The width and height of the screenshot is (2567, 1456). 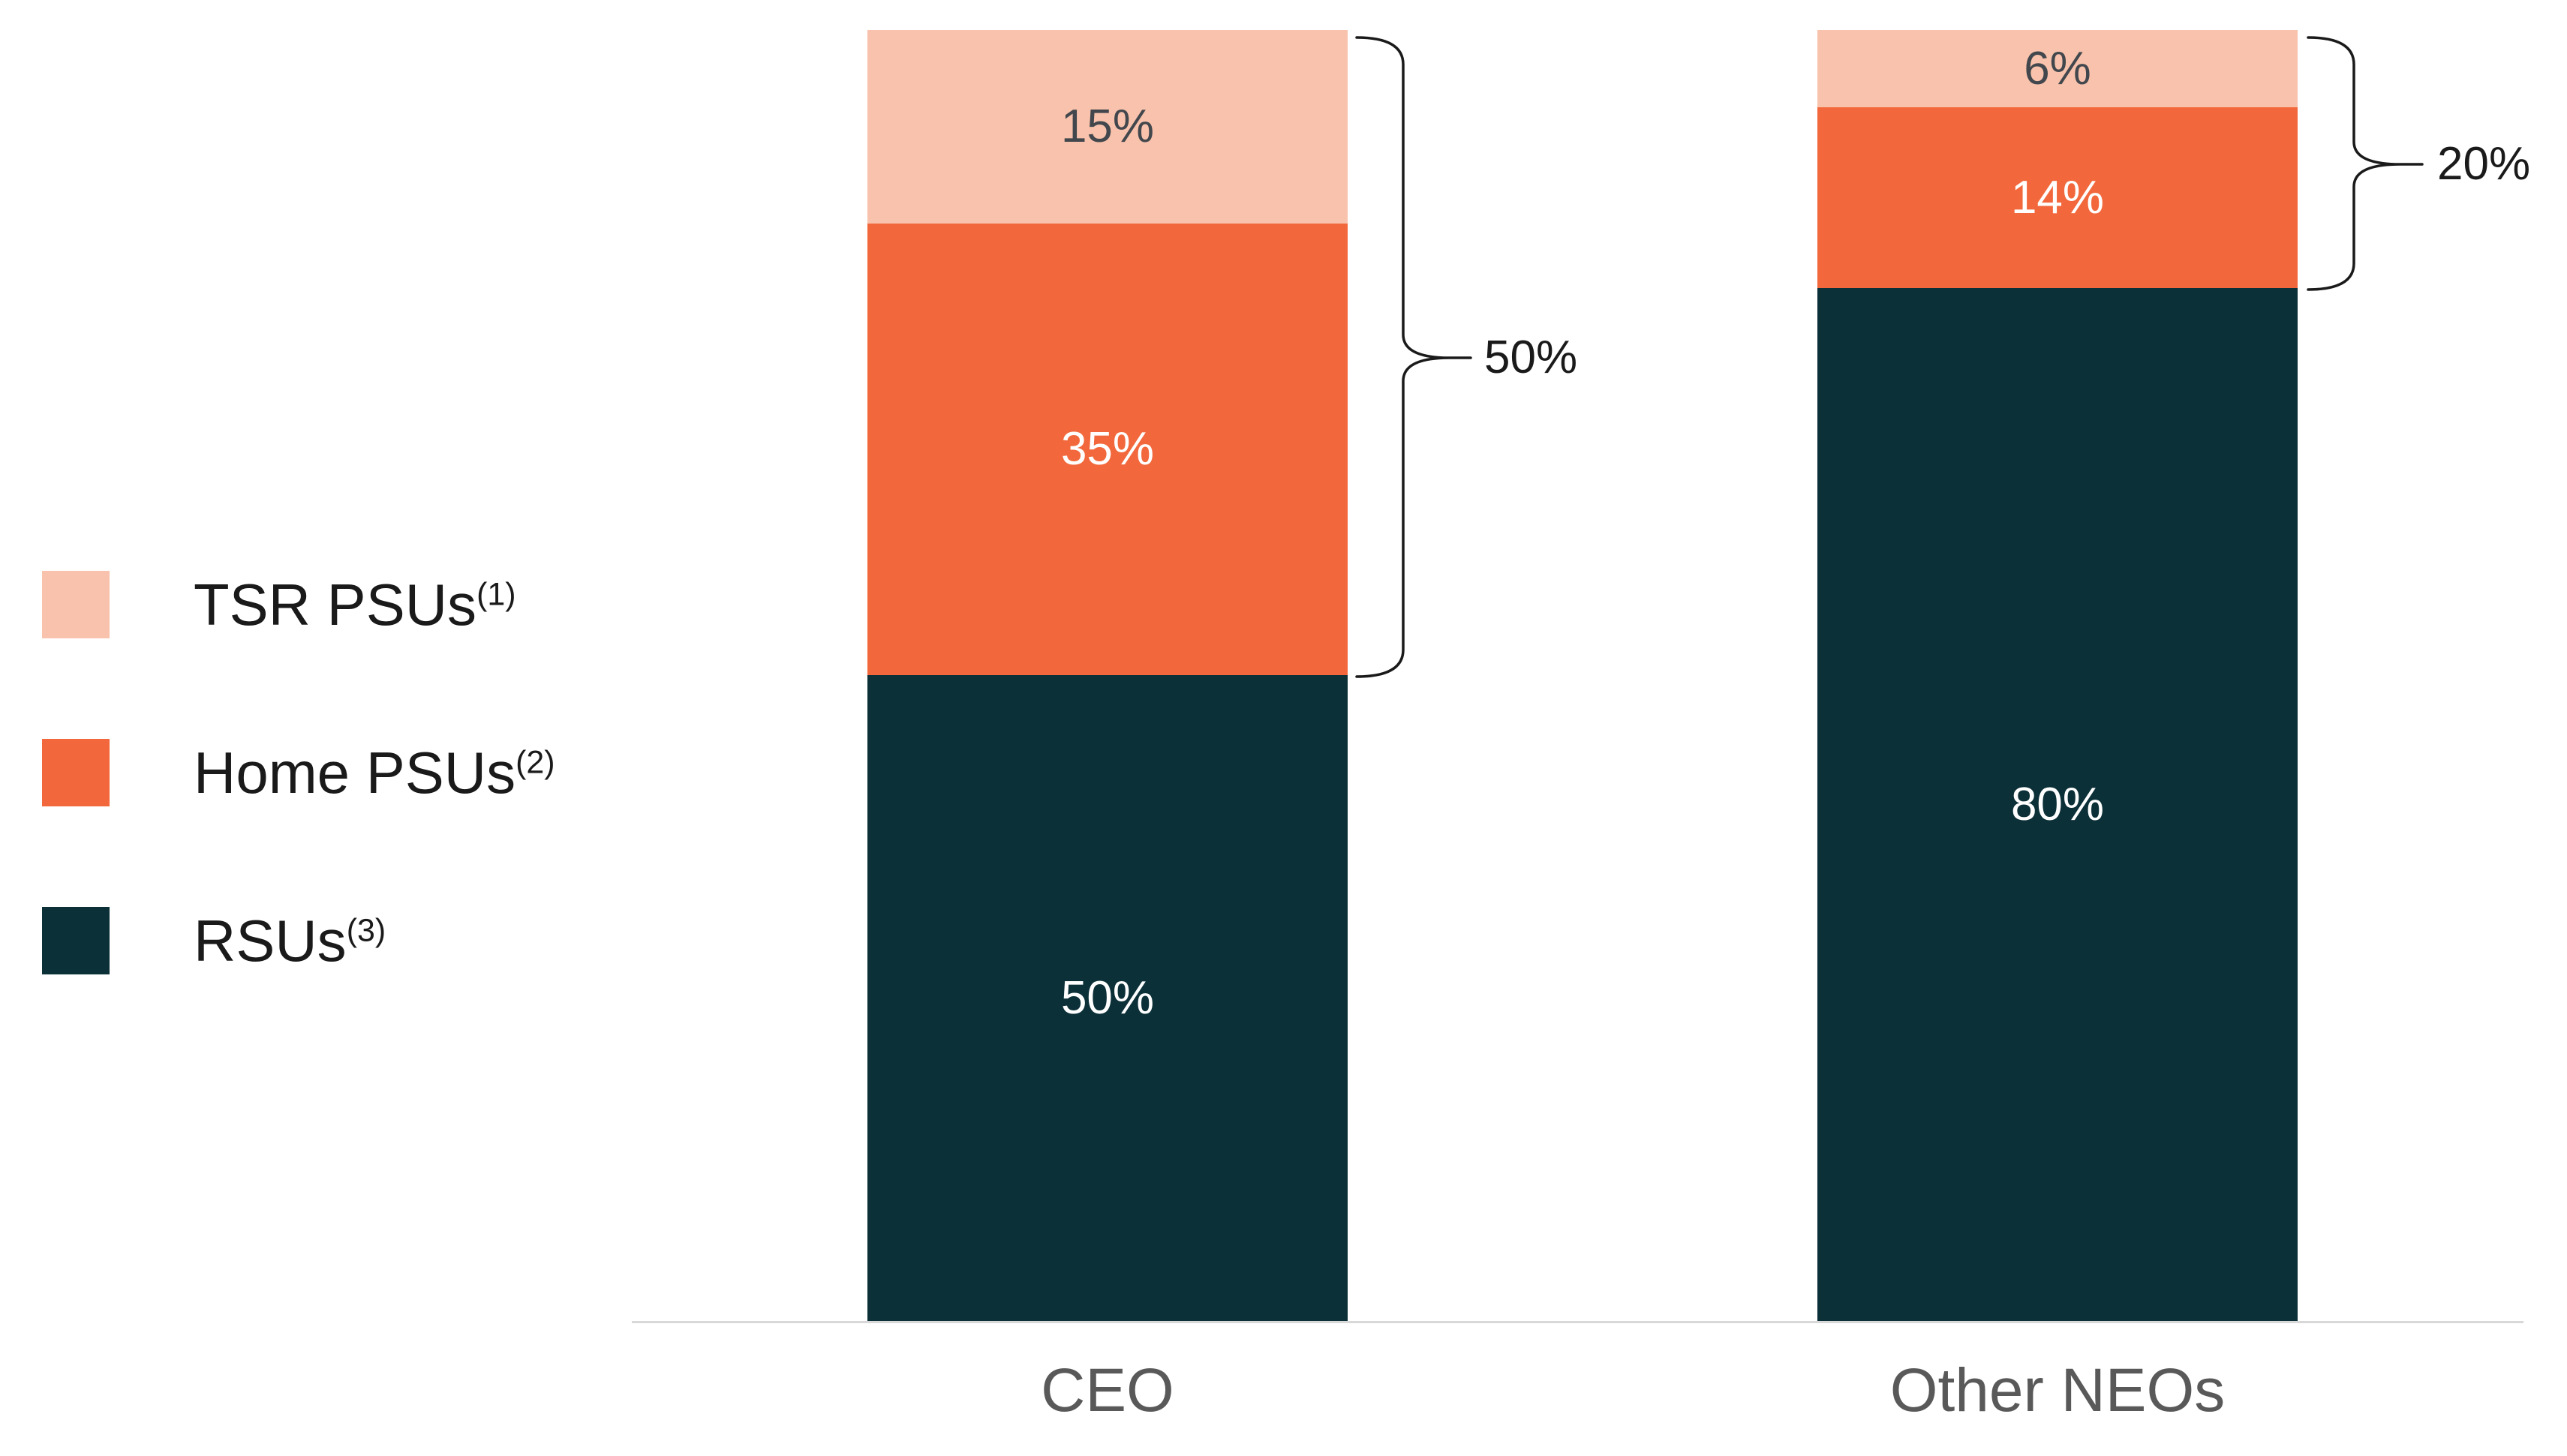 What do you see at coordinates (1086, 997) in the screenshot?
I see `segment-value: 50` at bounding box center [1086, 997].